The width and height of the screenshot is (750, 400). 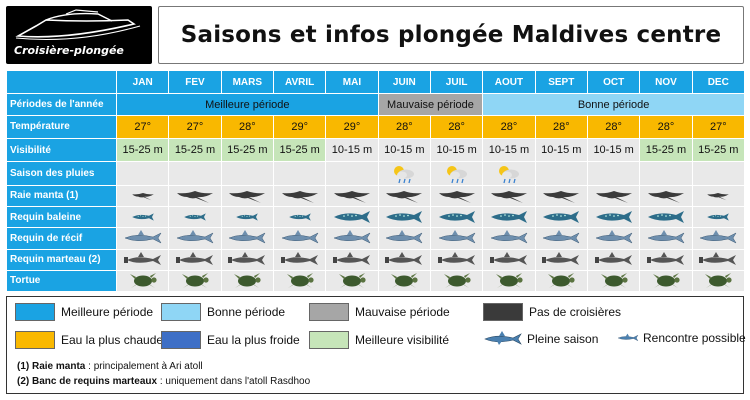 I want to click on title-box: Saisons et infos plongée Maldives centre, so click(x=451, y=35).